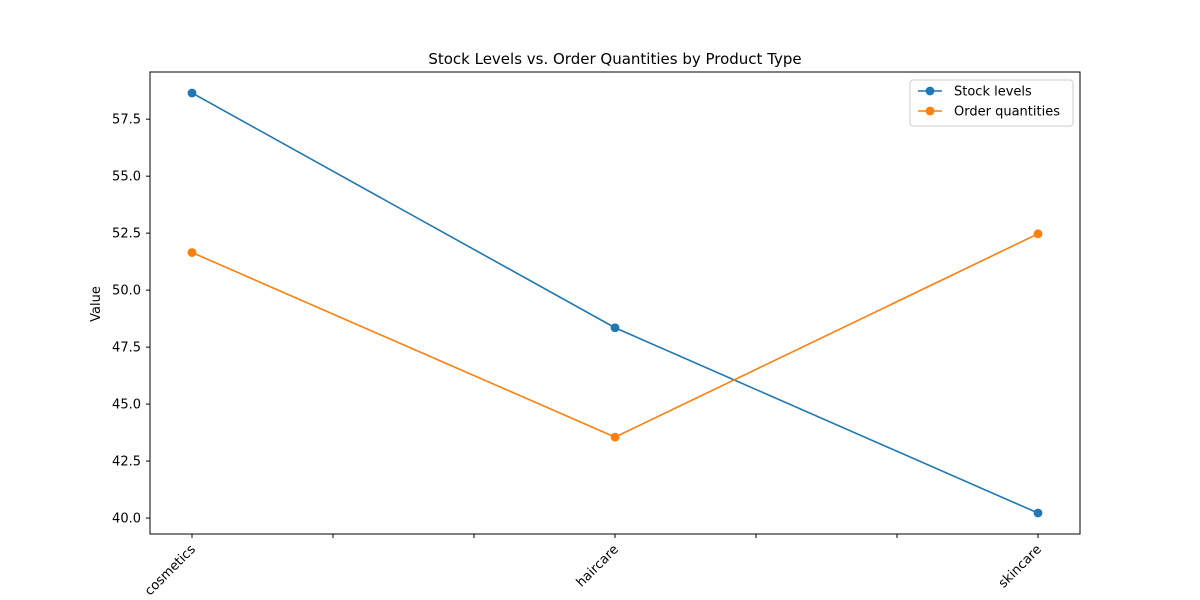 The height and width of the screenshot is (600, 1200). Describe the element at coordinates (96, 304) in the screenshot. I see `y-axis-label: Value` at that location.